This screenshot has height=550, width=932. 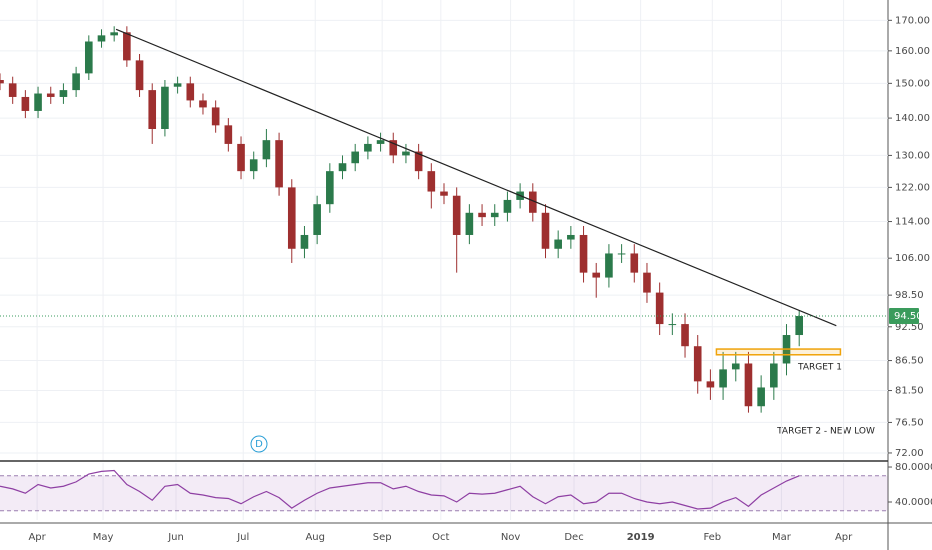 What do you see at coordinates (778, 352) in the screenshot?
I see `target-zone` at bounding box center [778, 352].